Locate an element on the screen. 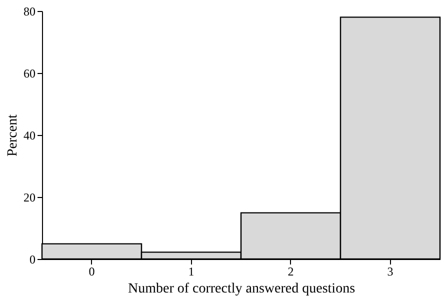 This screenshot has height=300, width=446. y-tick-label: 60 is located at coordinates (30, 73).